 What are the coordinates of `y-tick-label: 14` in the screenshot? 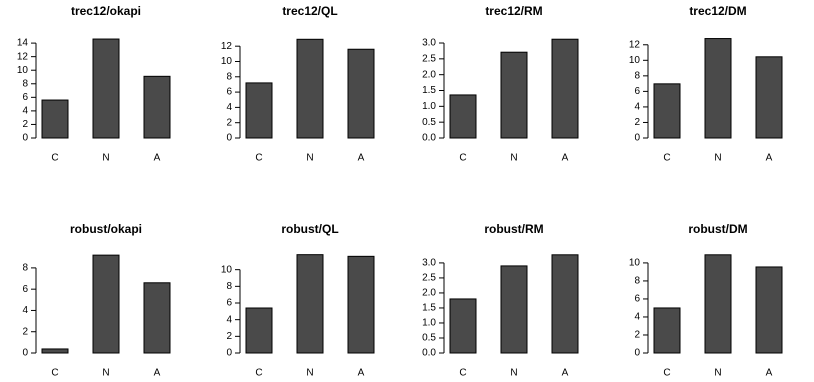 It's located at (23, 43).